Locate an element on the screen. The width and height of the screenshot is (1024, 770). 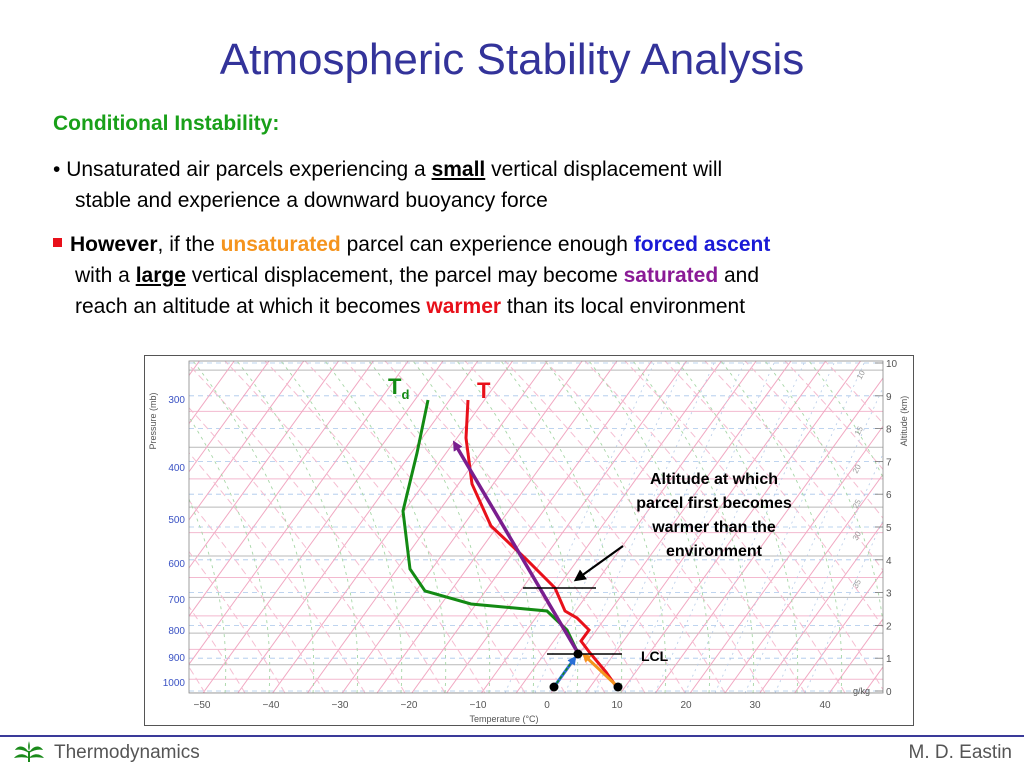
t-label: T is located at coordinates (484, 390).